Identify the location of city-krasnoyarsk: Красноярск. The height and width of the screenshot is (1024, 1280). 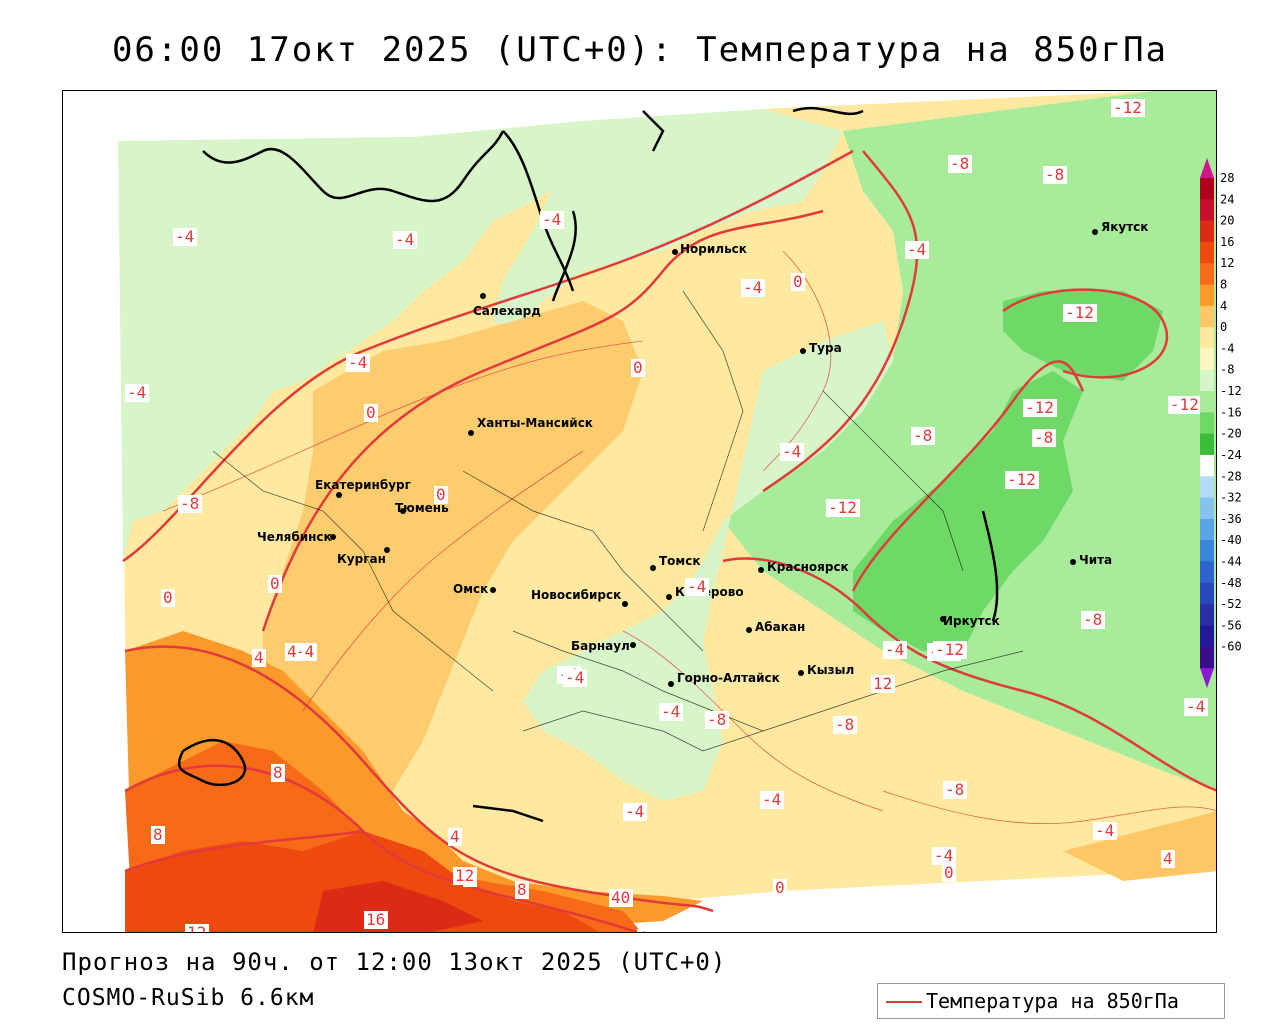
(803, 567).